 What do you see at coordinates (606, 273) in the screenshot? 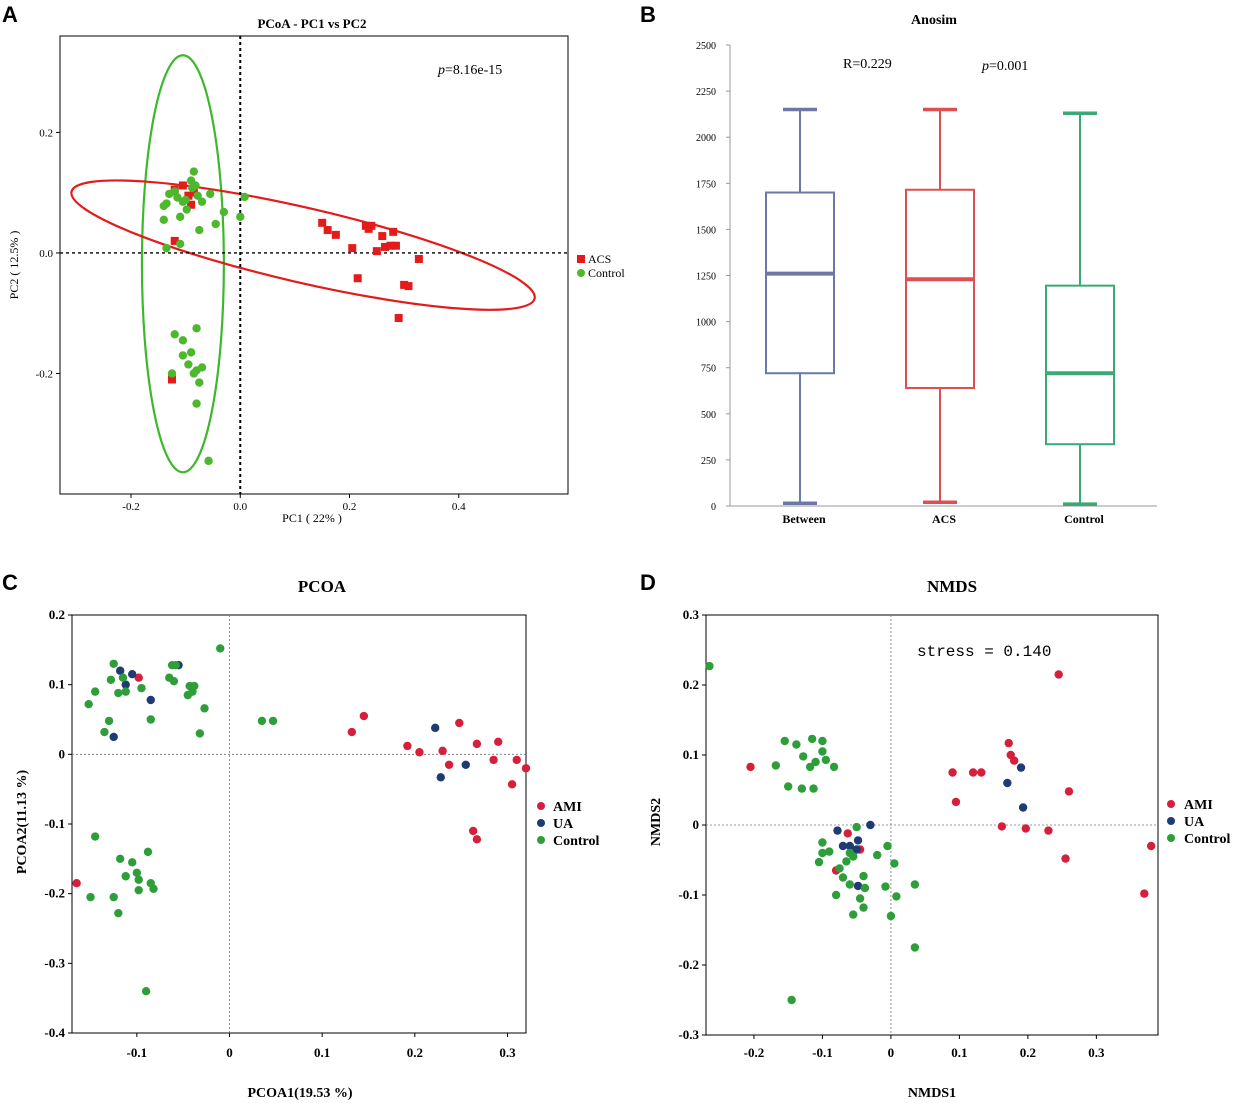
I see `legend-control-label: Control` at bounding box center [606, 273].